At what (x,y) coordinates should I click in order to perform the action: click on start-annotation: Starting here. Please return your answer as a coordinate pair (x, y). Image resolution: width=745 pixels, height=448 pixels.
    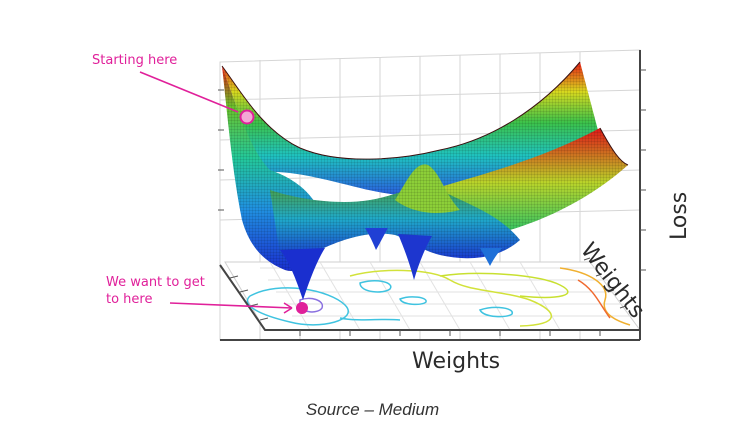
    Looking at the image, I should click on (173, 89).